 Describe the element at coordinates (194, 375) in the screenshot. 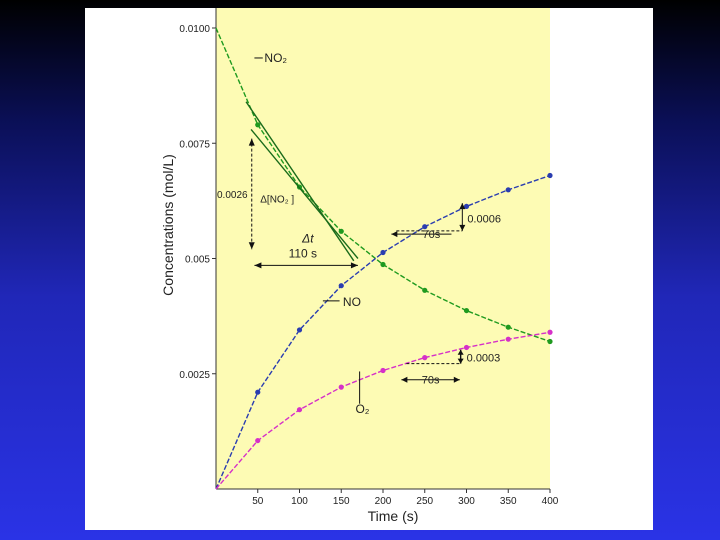

I see `y-tick-label: 0.0025` at that location.